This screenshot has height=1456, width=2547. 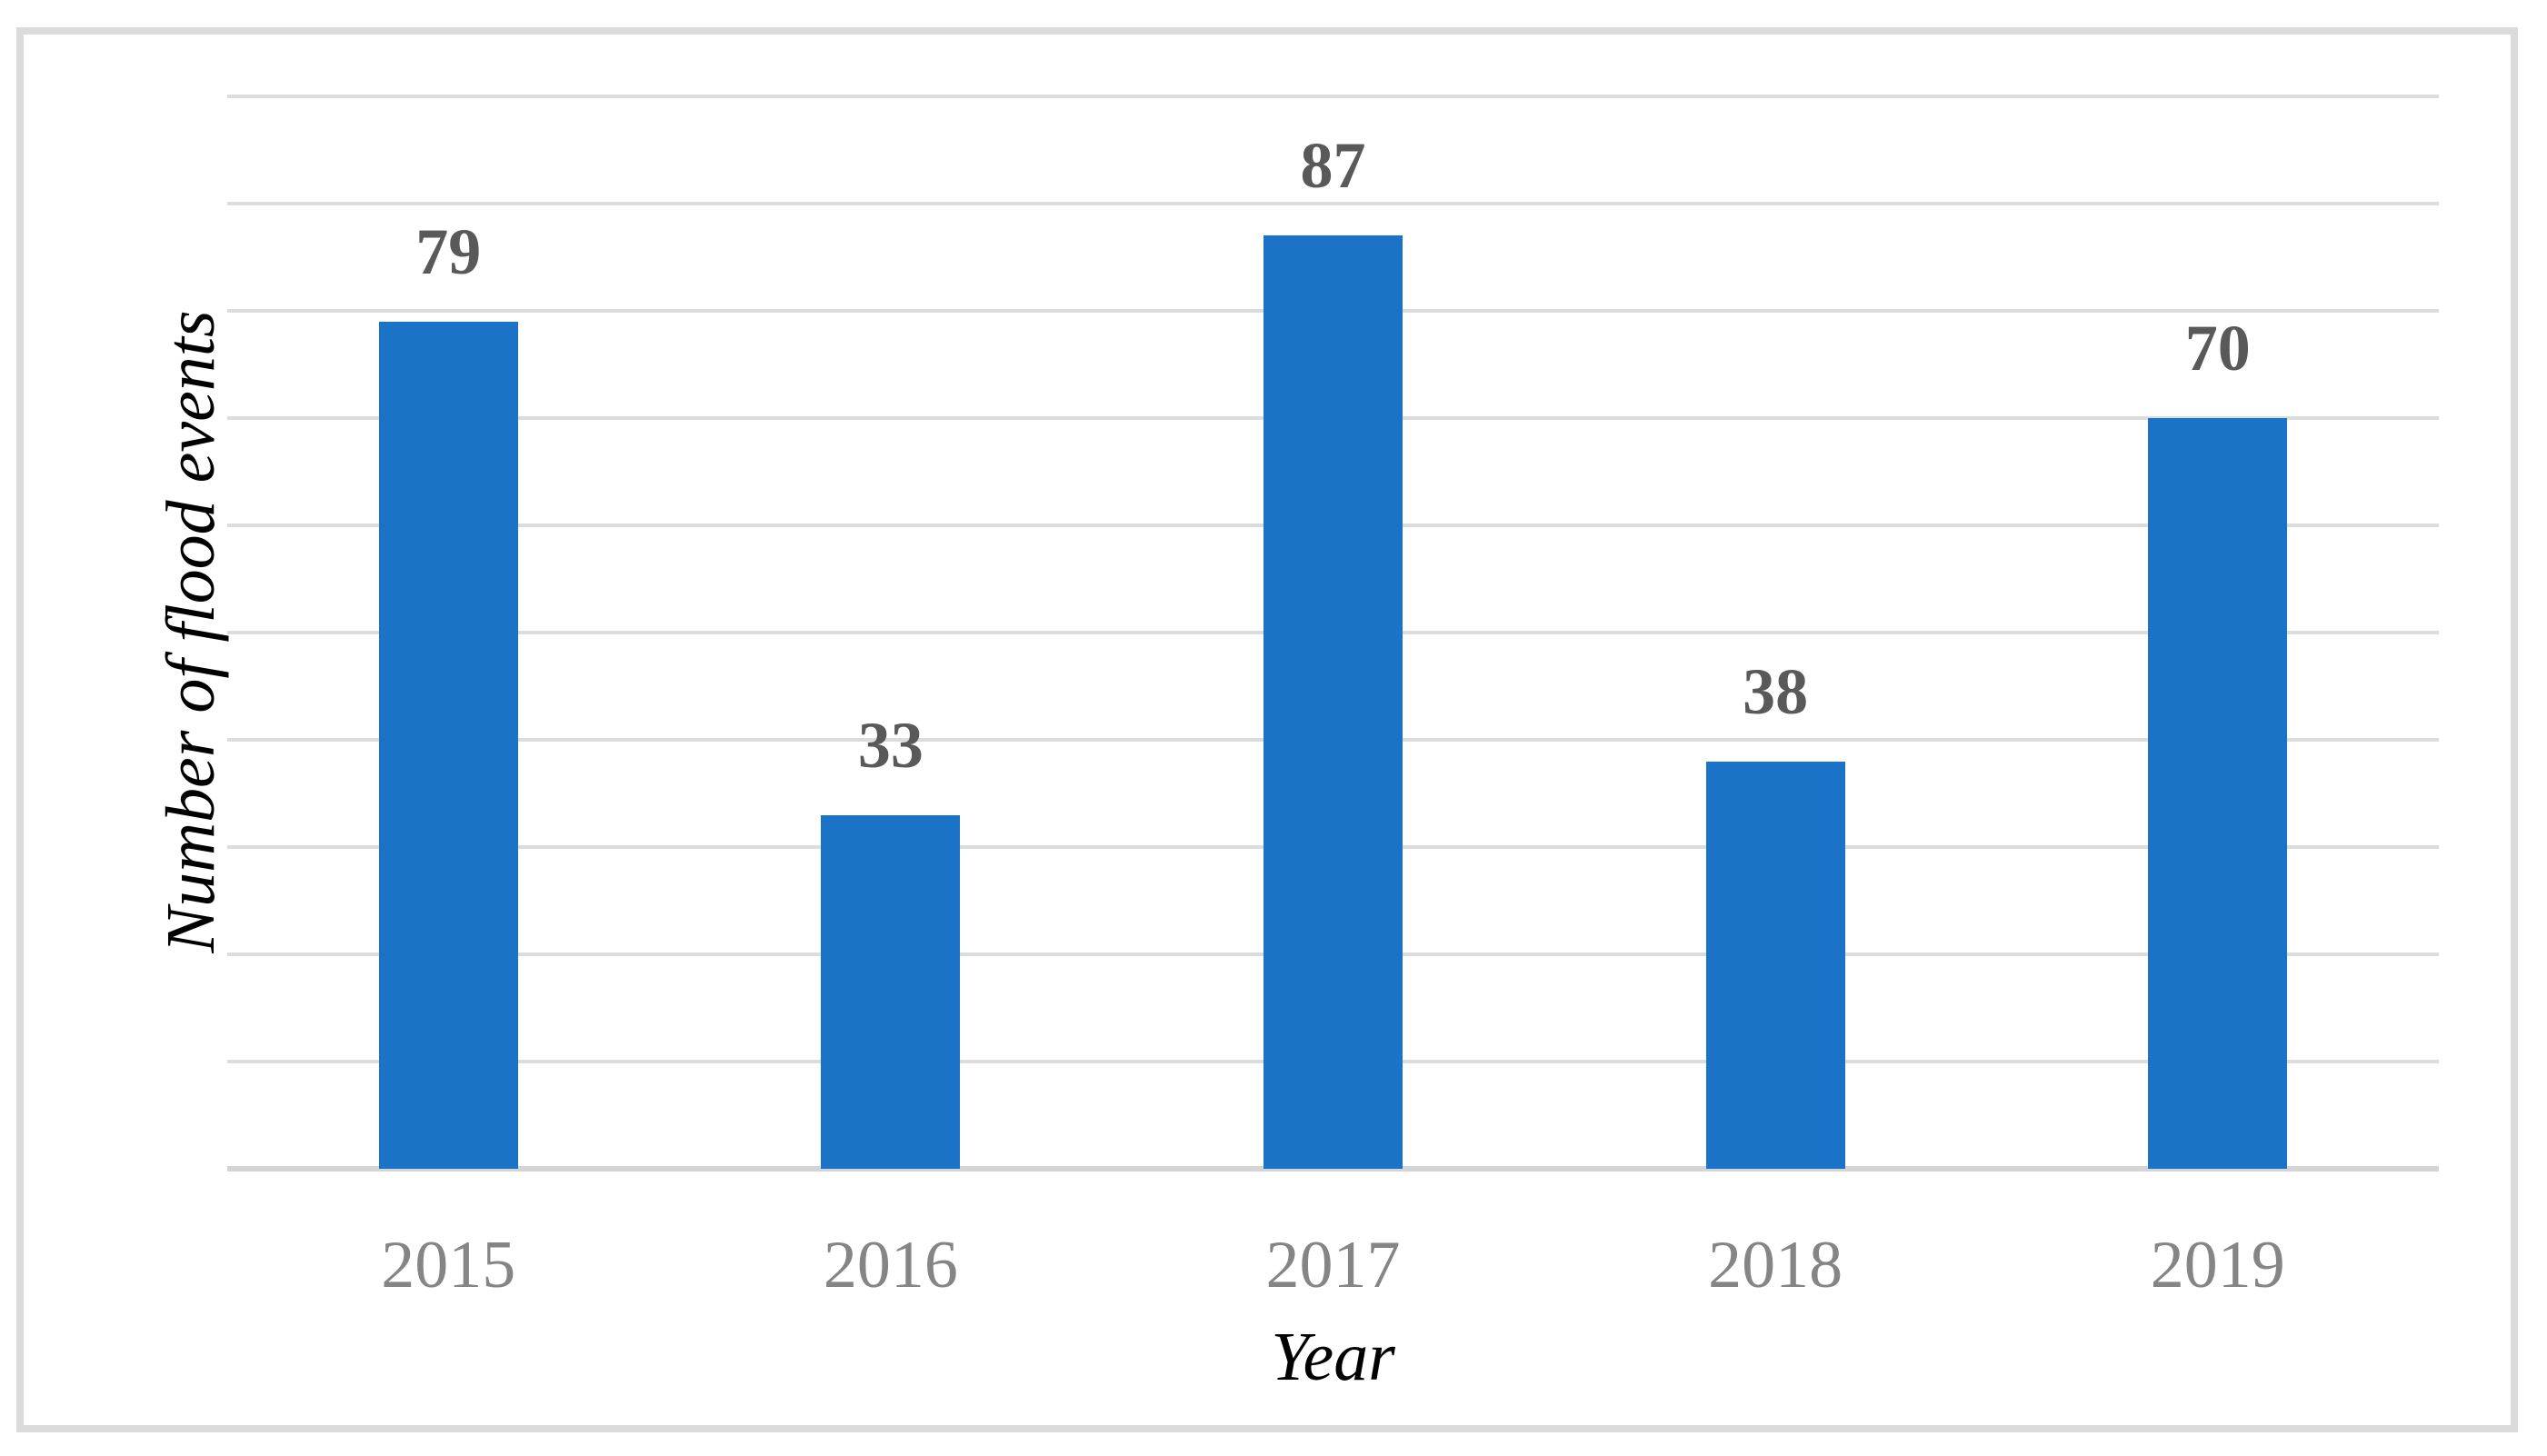 I want to click on bar-2016, so click(x=891, y=991).